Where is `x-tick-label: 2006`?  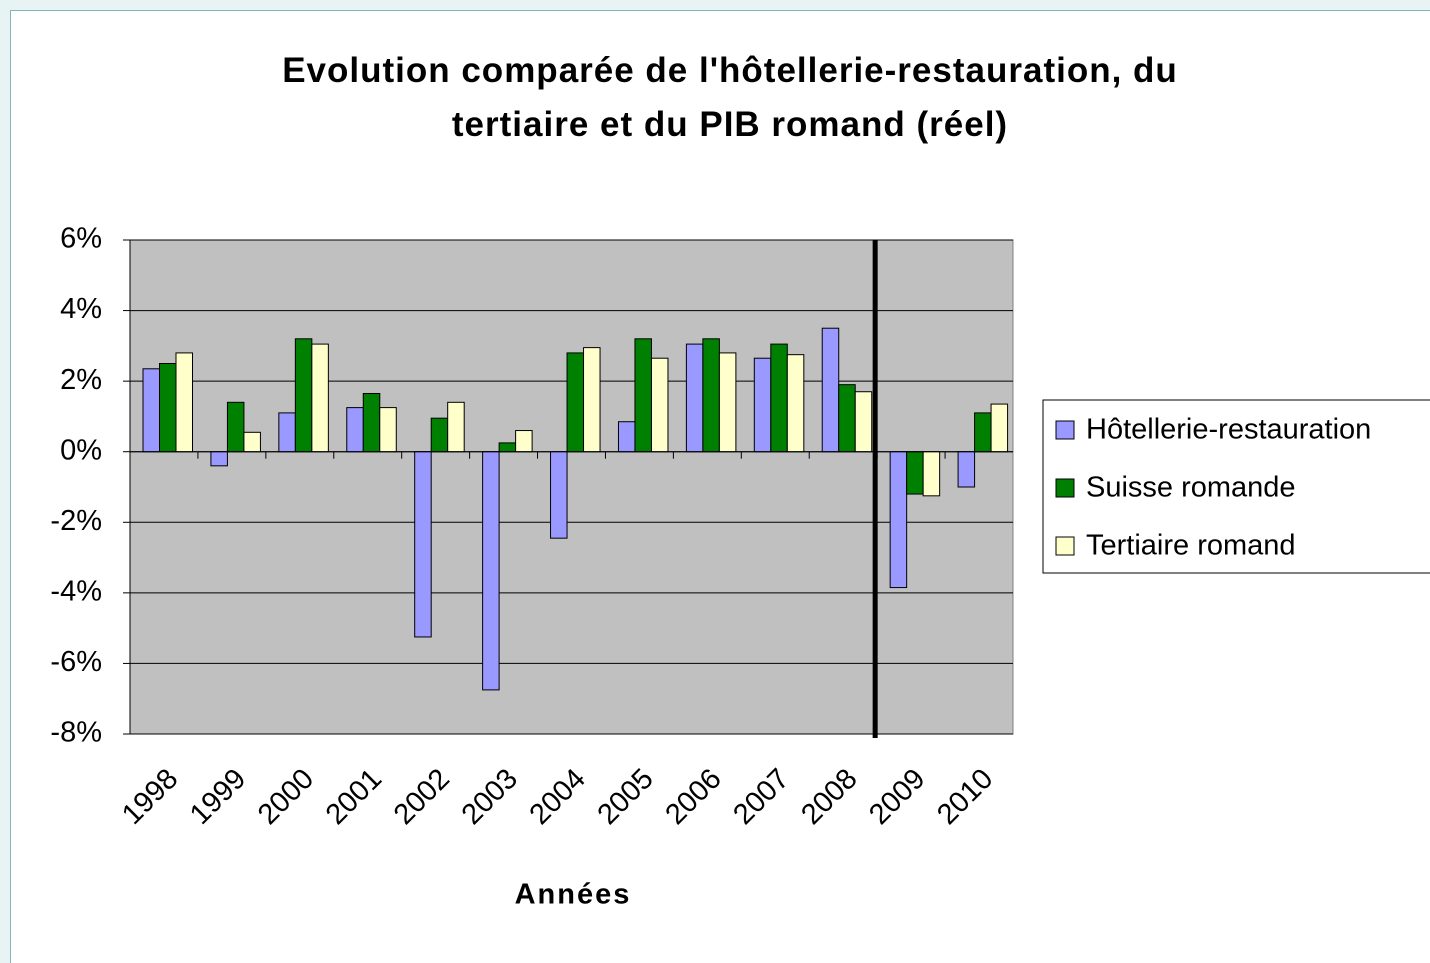
x-tick-label: 2006 is located at coordinates (693, 797).